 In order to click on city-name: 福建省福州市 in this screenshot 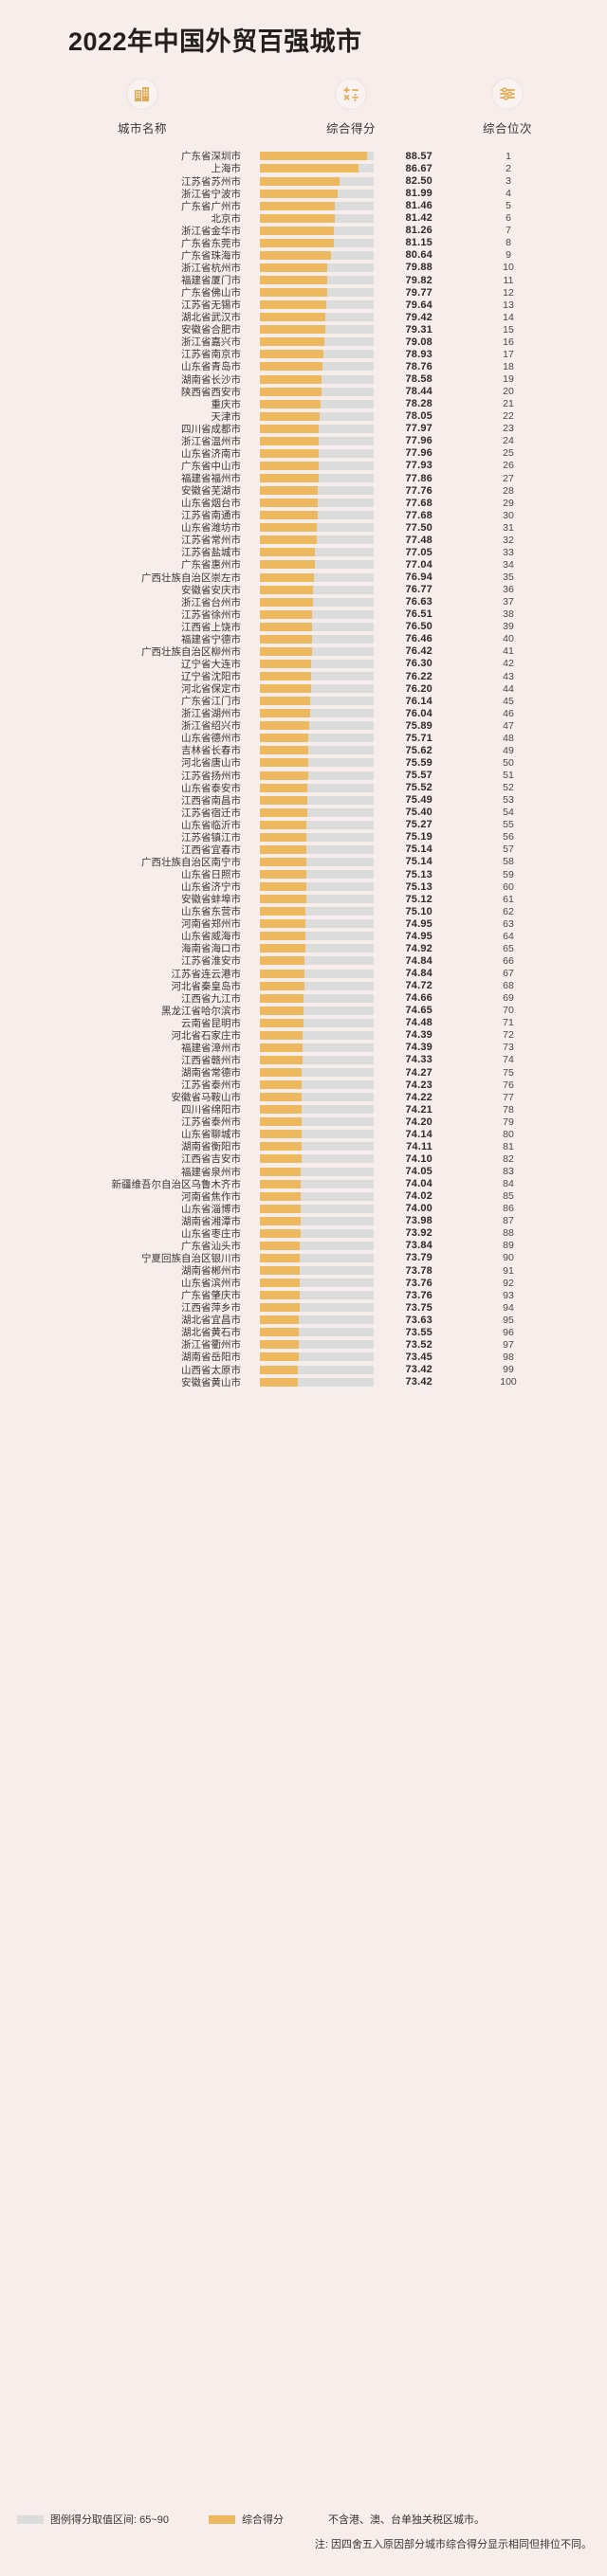, I will do `click(211, 479)`.